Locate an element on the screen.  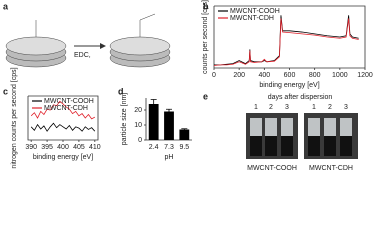
x-axis-label: pH is located at coordinates (169, 157).